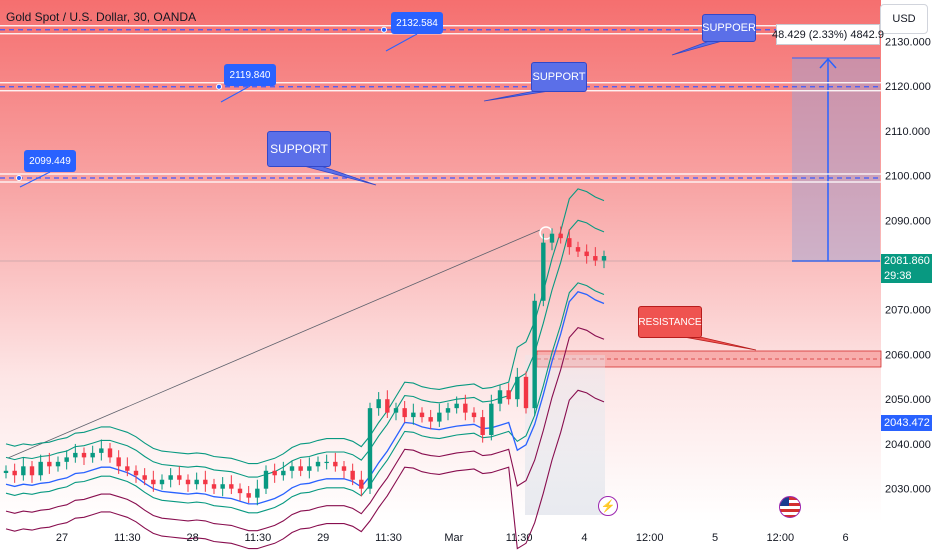  Describe the element at coordinates (299, 149) in the screenshot. I see `support-label-lower: SUPPORT` at that location.